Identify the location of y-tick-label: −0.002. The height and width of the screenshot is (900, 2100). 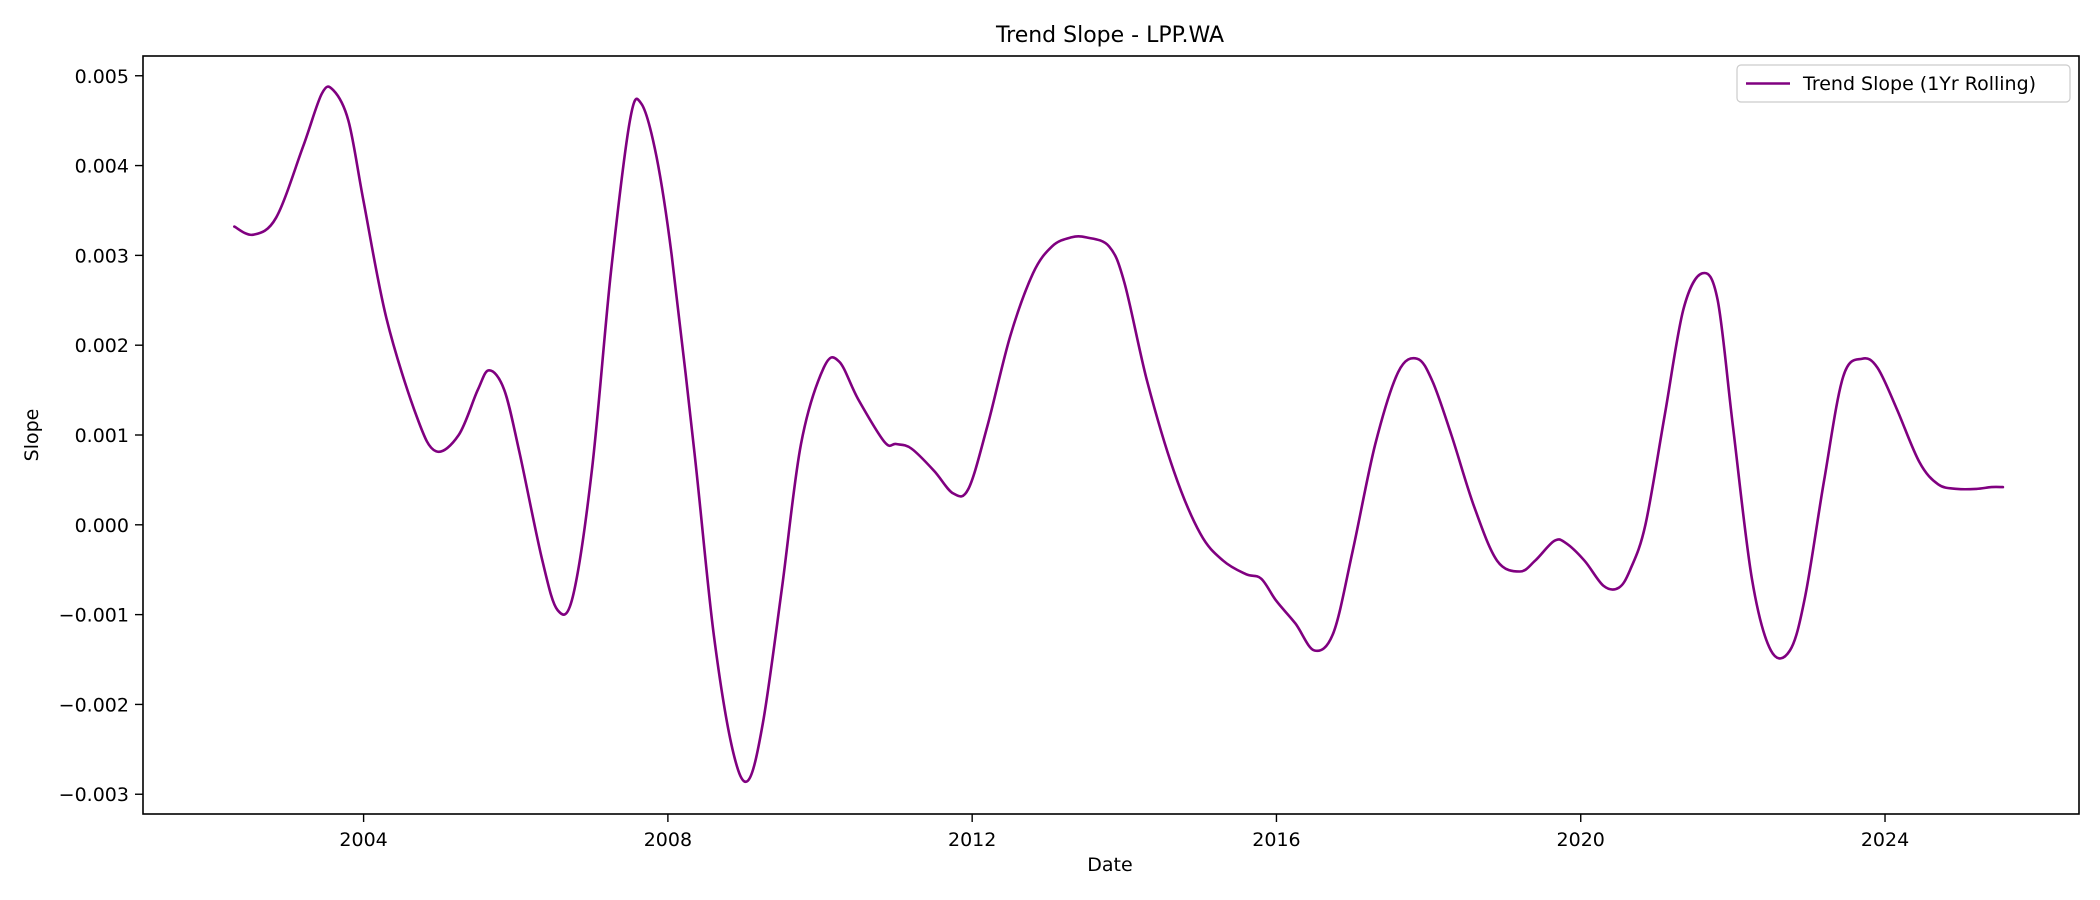
(94, 705).